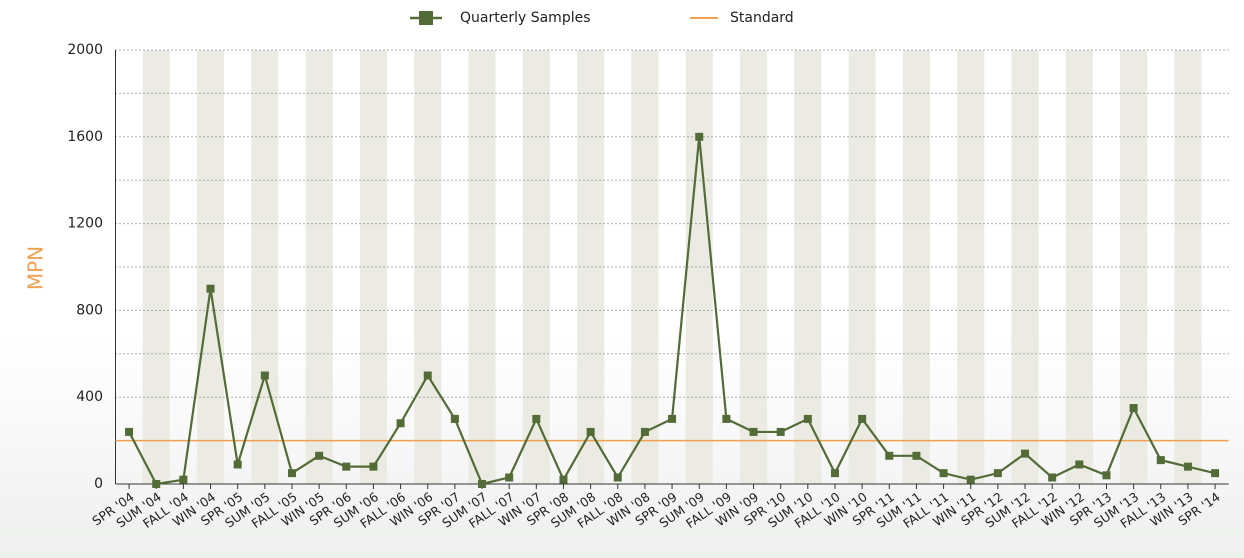 The height and width of the screenshot is (558, 1244). What do you see at coordinates (98, 484) in the screenshot?
I see `y-tick-label: 0` at bounding box center [98, 484].